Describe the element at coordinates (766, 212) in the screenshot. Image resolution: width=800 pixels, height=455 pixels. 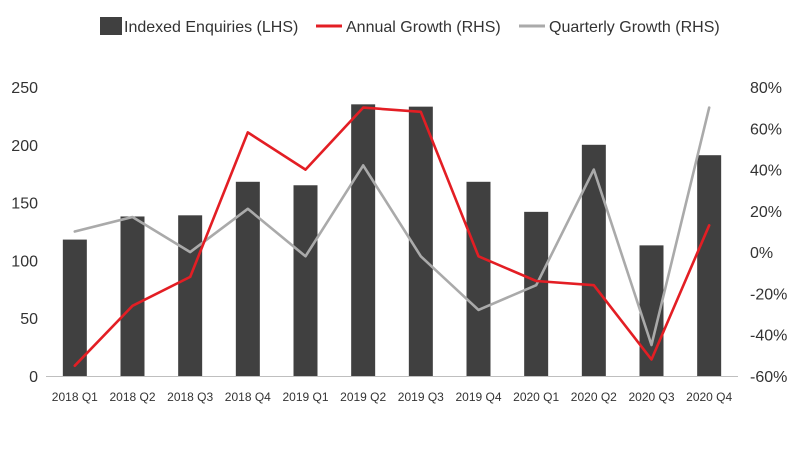
I see `right-axis-tick-label: 20%` at that location.